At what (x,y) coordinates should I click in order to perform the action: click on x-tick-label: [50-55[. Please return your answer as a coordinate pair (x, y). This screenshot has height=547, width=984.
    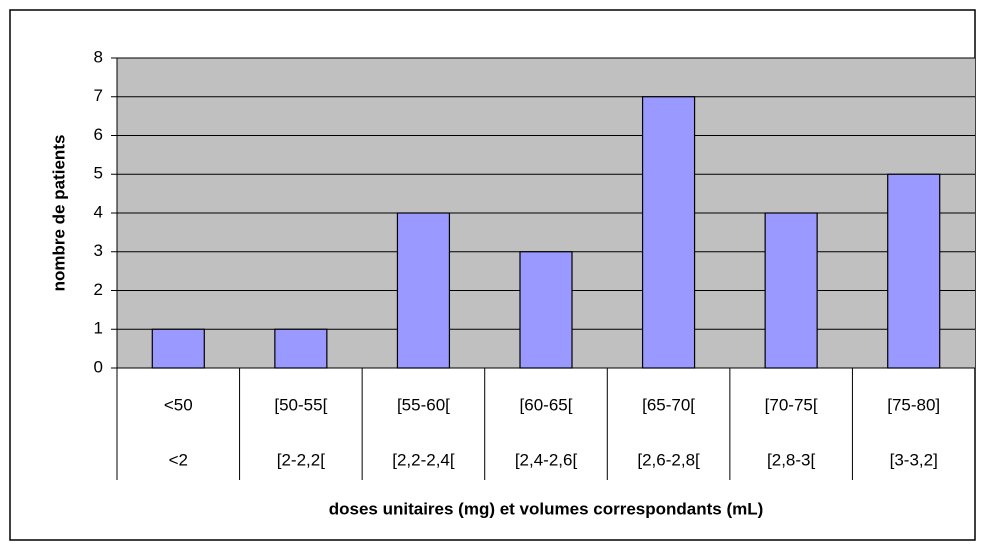
    Looking at the image, I should click on (300, 404).